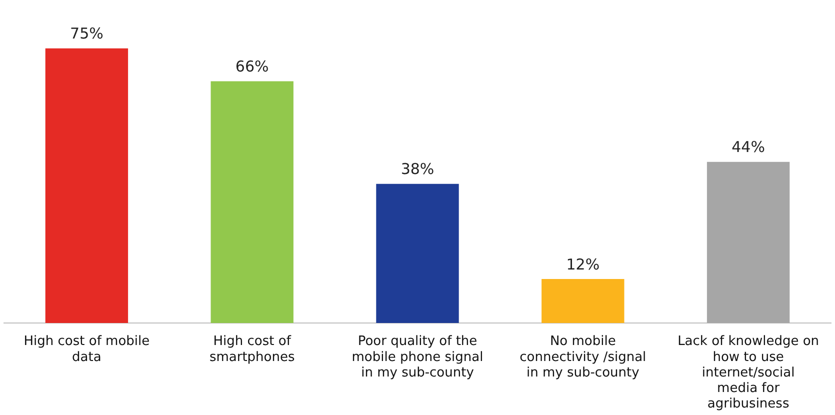  I want to click on data-label: 12%, so click(583, 264).